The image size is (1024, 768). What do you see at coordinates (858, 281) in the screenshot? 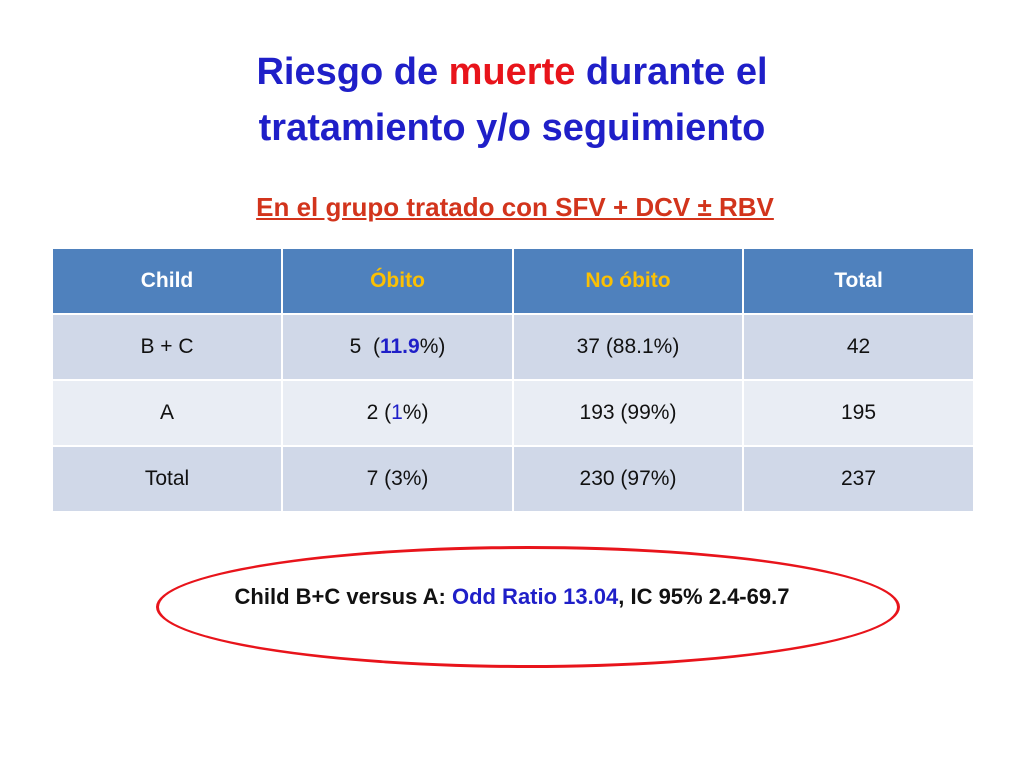
I see `header-total: Total` at bounding box center [858, 281].